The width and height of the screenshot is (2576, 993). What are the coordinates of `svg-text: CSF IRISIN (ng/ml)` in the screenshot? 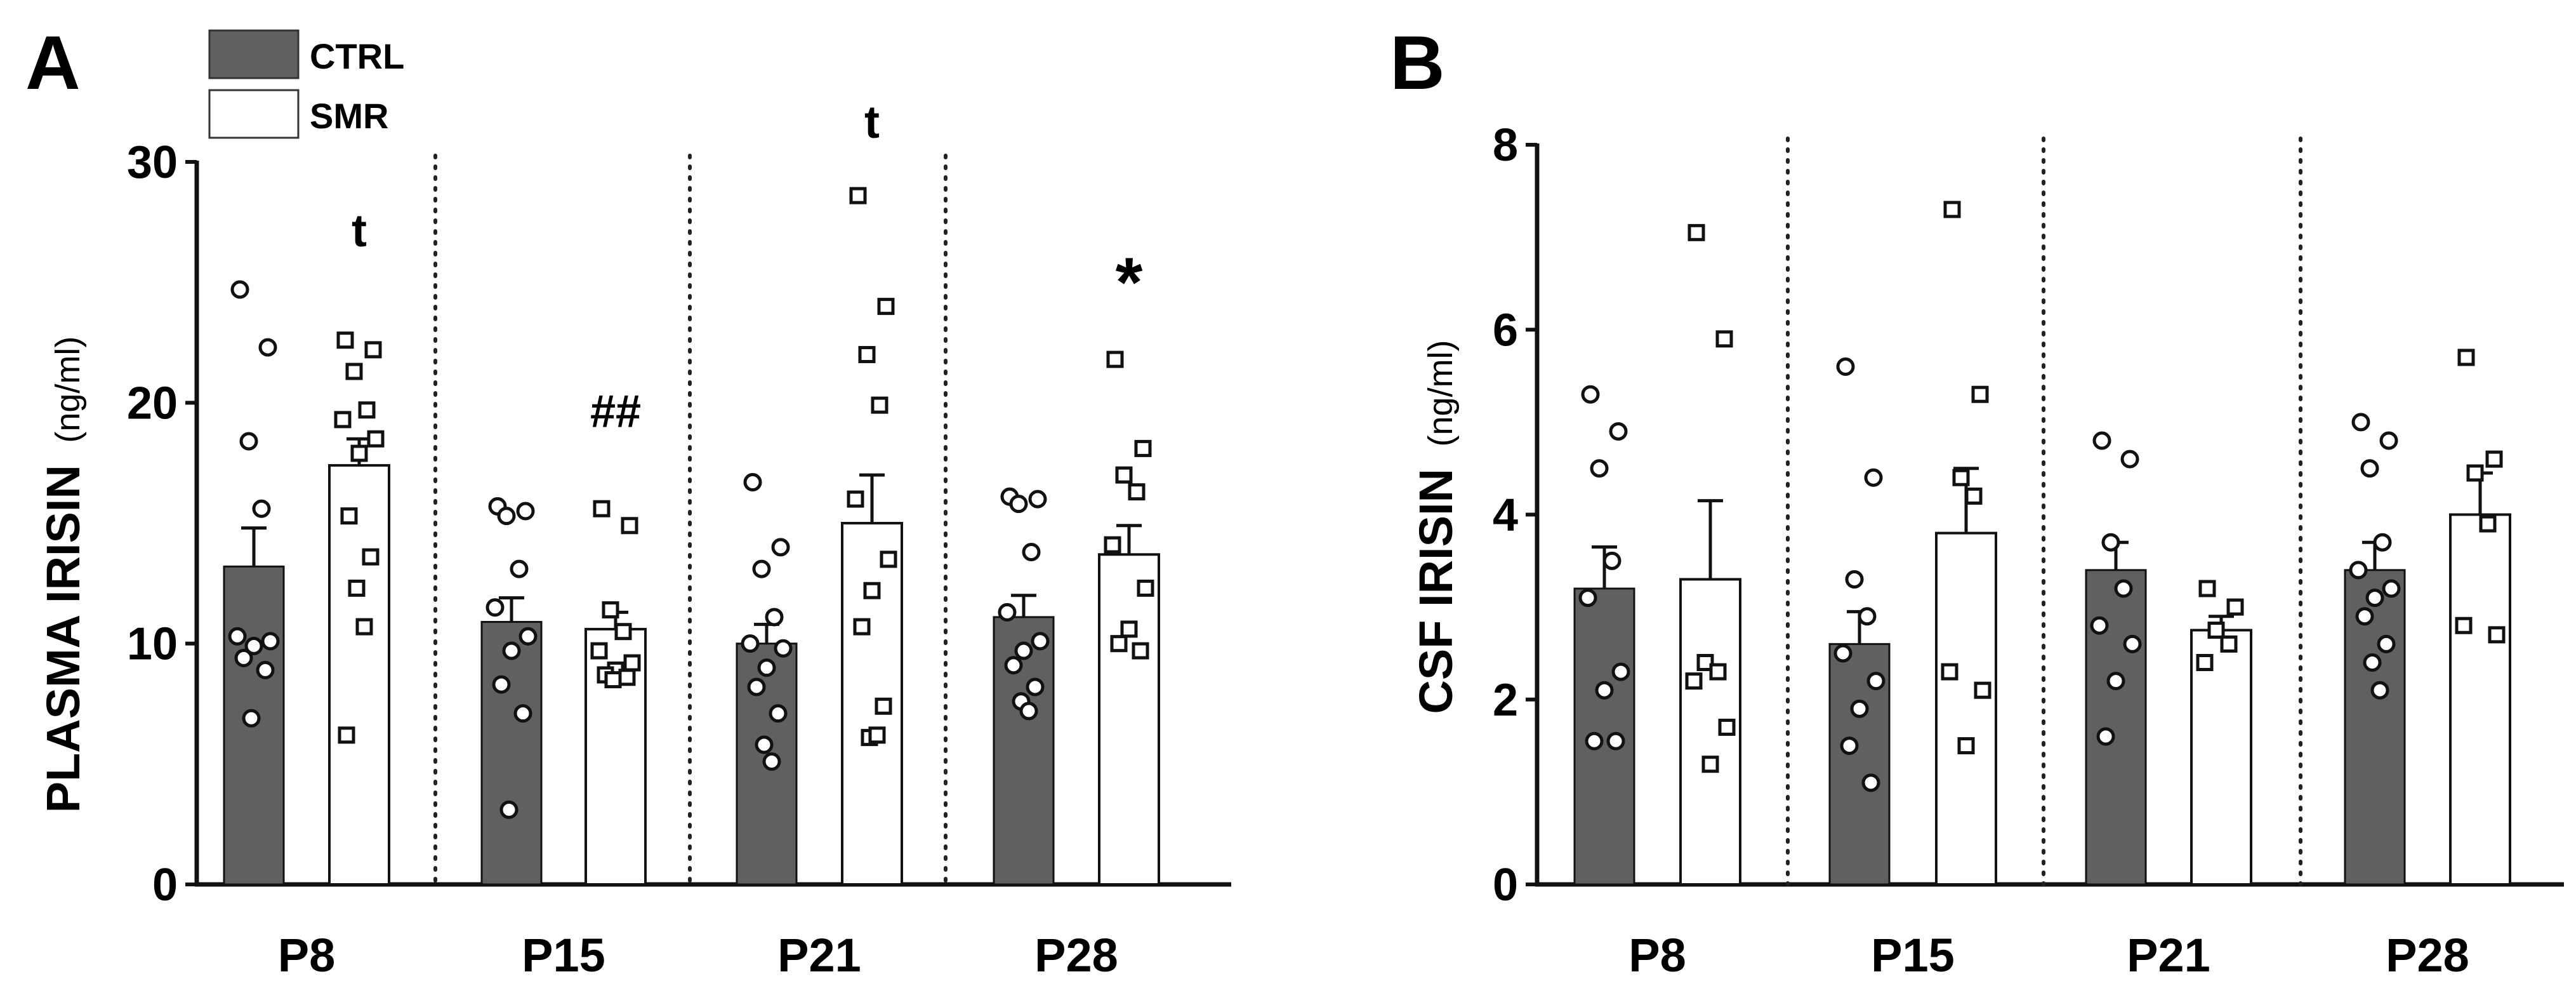 It's located at (1436, 527).